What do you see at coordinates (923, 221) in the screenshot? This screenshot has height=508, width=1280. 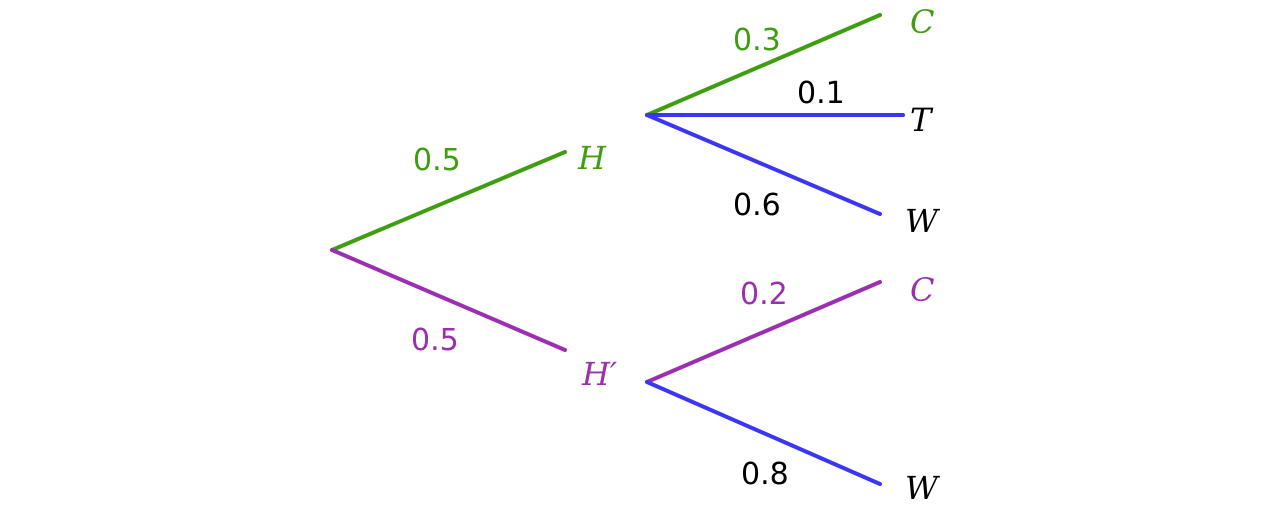 I see `node-h-w: W` at bounding box center [923, 221].